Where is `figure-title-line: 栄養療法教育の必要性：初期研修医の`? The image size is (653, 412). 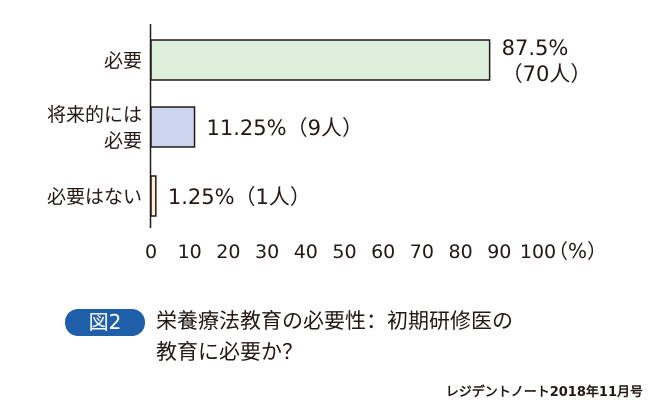 figure-title-line: 栄養療法教育の必要性：初期研修医の is located at coordinates (334, 321).